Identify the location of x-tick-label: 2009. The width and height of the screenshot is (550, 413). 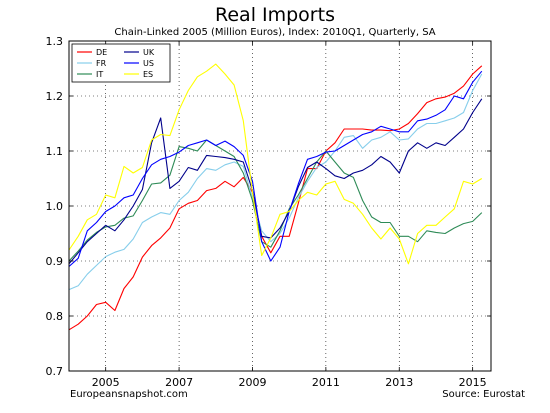
(252, 382).